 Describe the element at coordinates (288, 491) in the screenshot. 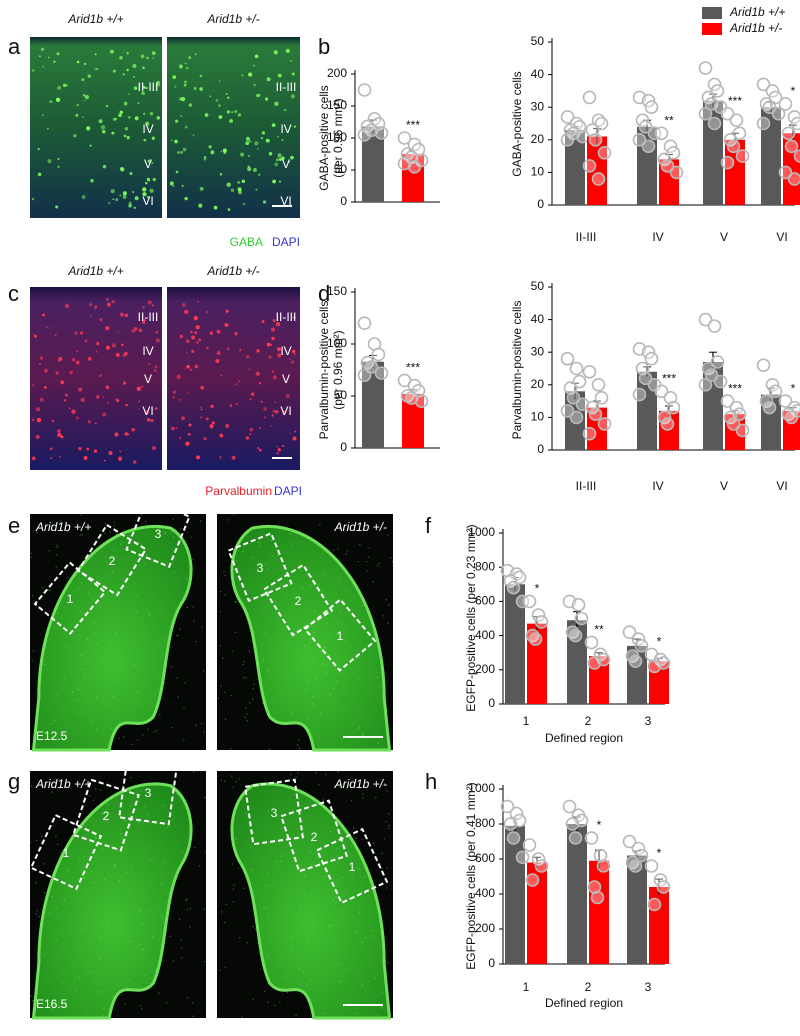

I see `stain-label: DAPI` at that location.